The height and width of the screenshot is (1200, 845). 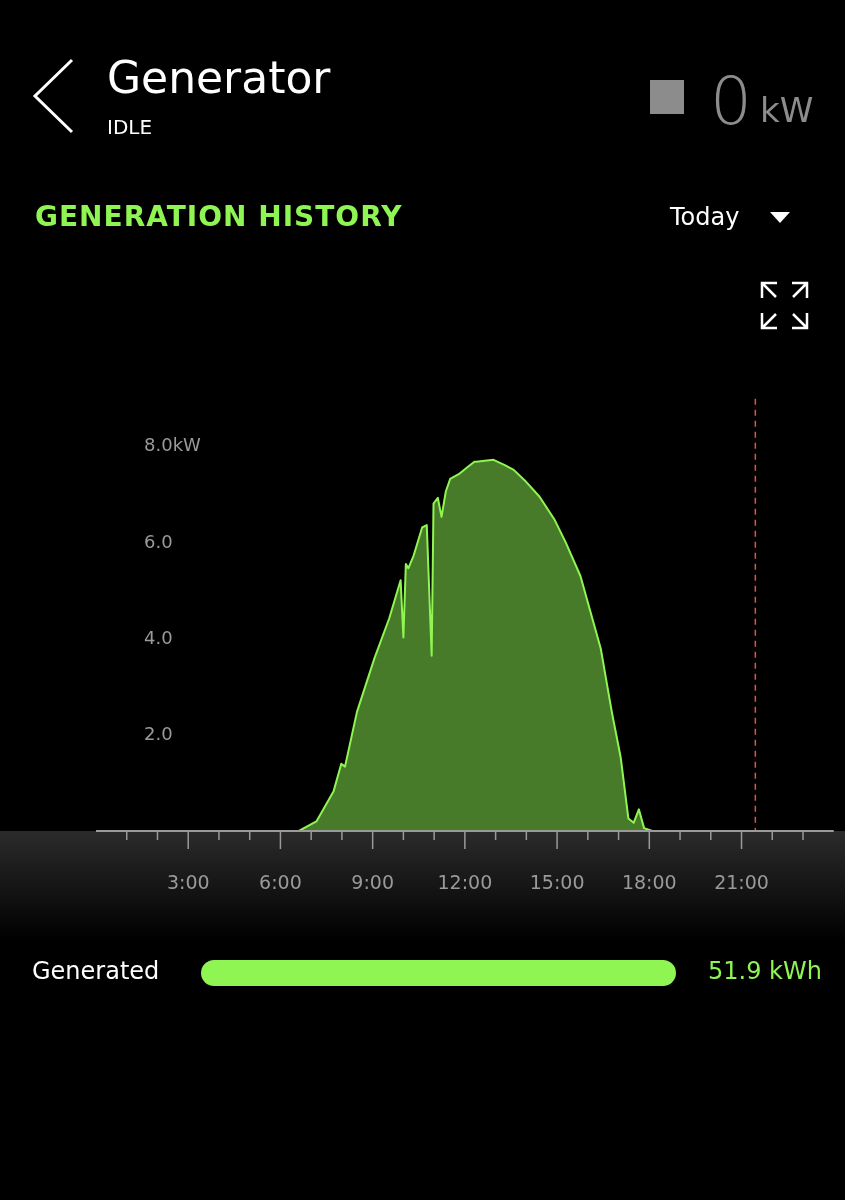 What do you see at coordinates (557, 882) in the screenshot?
I see `x-tick-label: 15:00` at bounding box center [557, 882].